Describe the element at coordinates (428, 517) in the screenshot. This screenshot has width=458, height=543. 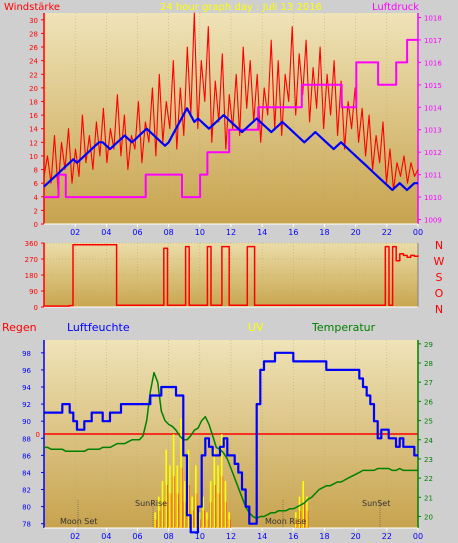
I see `y2-tick-label: 20` at that location.